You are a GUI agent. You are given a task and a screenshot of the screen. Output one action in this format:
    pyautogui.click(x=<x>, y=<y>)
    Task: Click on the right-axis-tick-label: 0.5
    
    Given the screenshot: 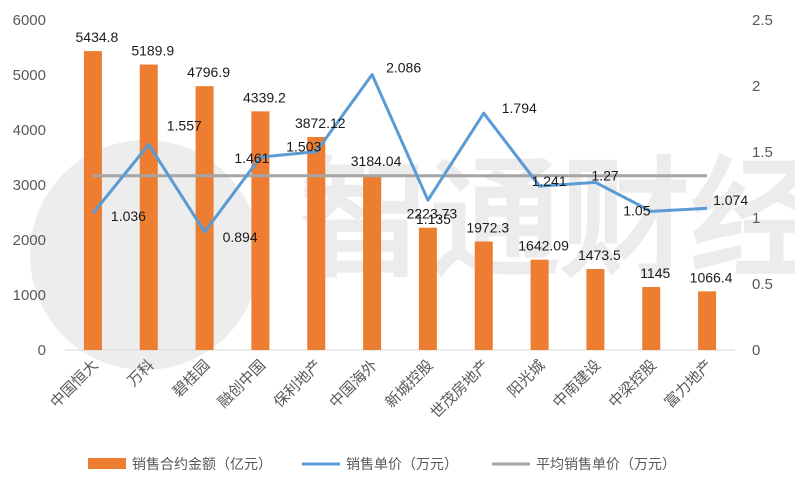 What is the action you would take?
    pyautogui.click(x=762, y=284)
    